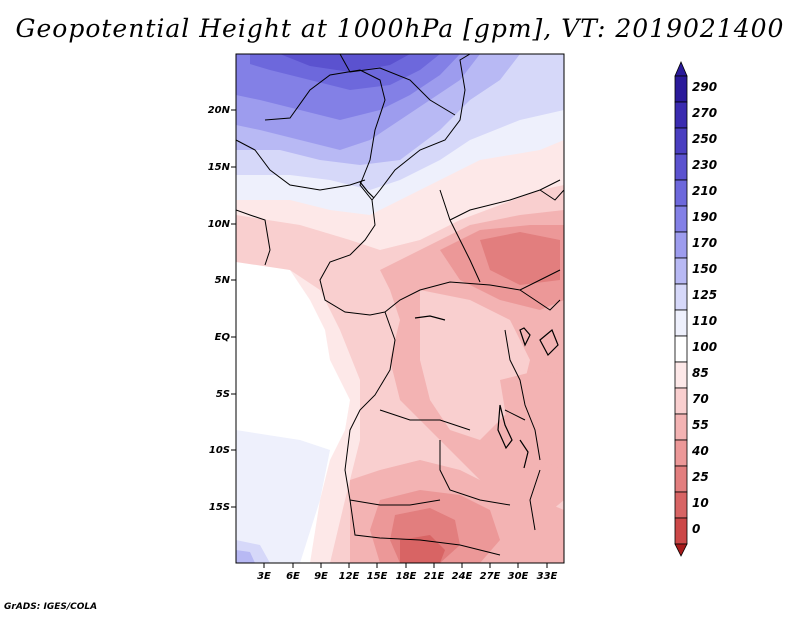 The width and height of the screenshot is (800, 618). What do you see at coordinates (459, 325) in the screenshot?
I see `lakes` at bounding box center [459, 325].